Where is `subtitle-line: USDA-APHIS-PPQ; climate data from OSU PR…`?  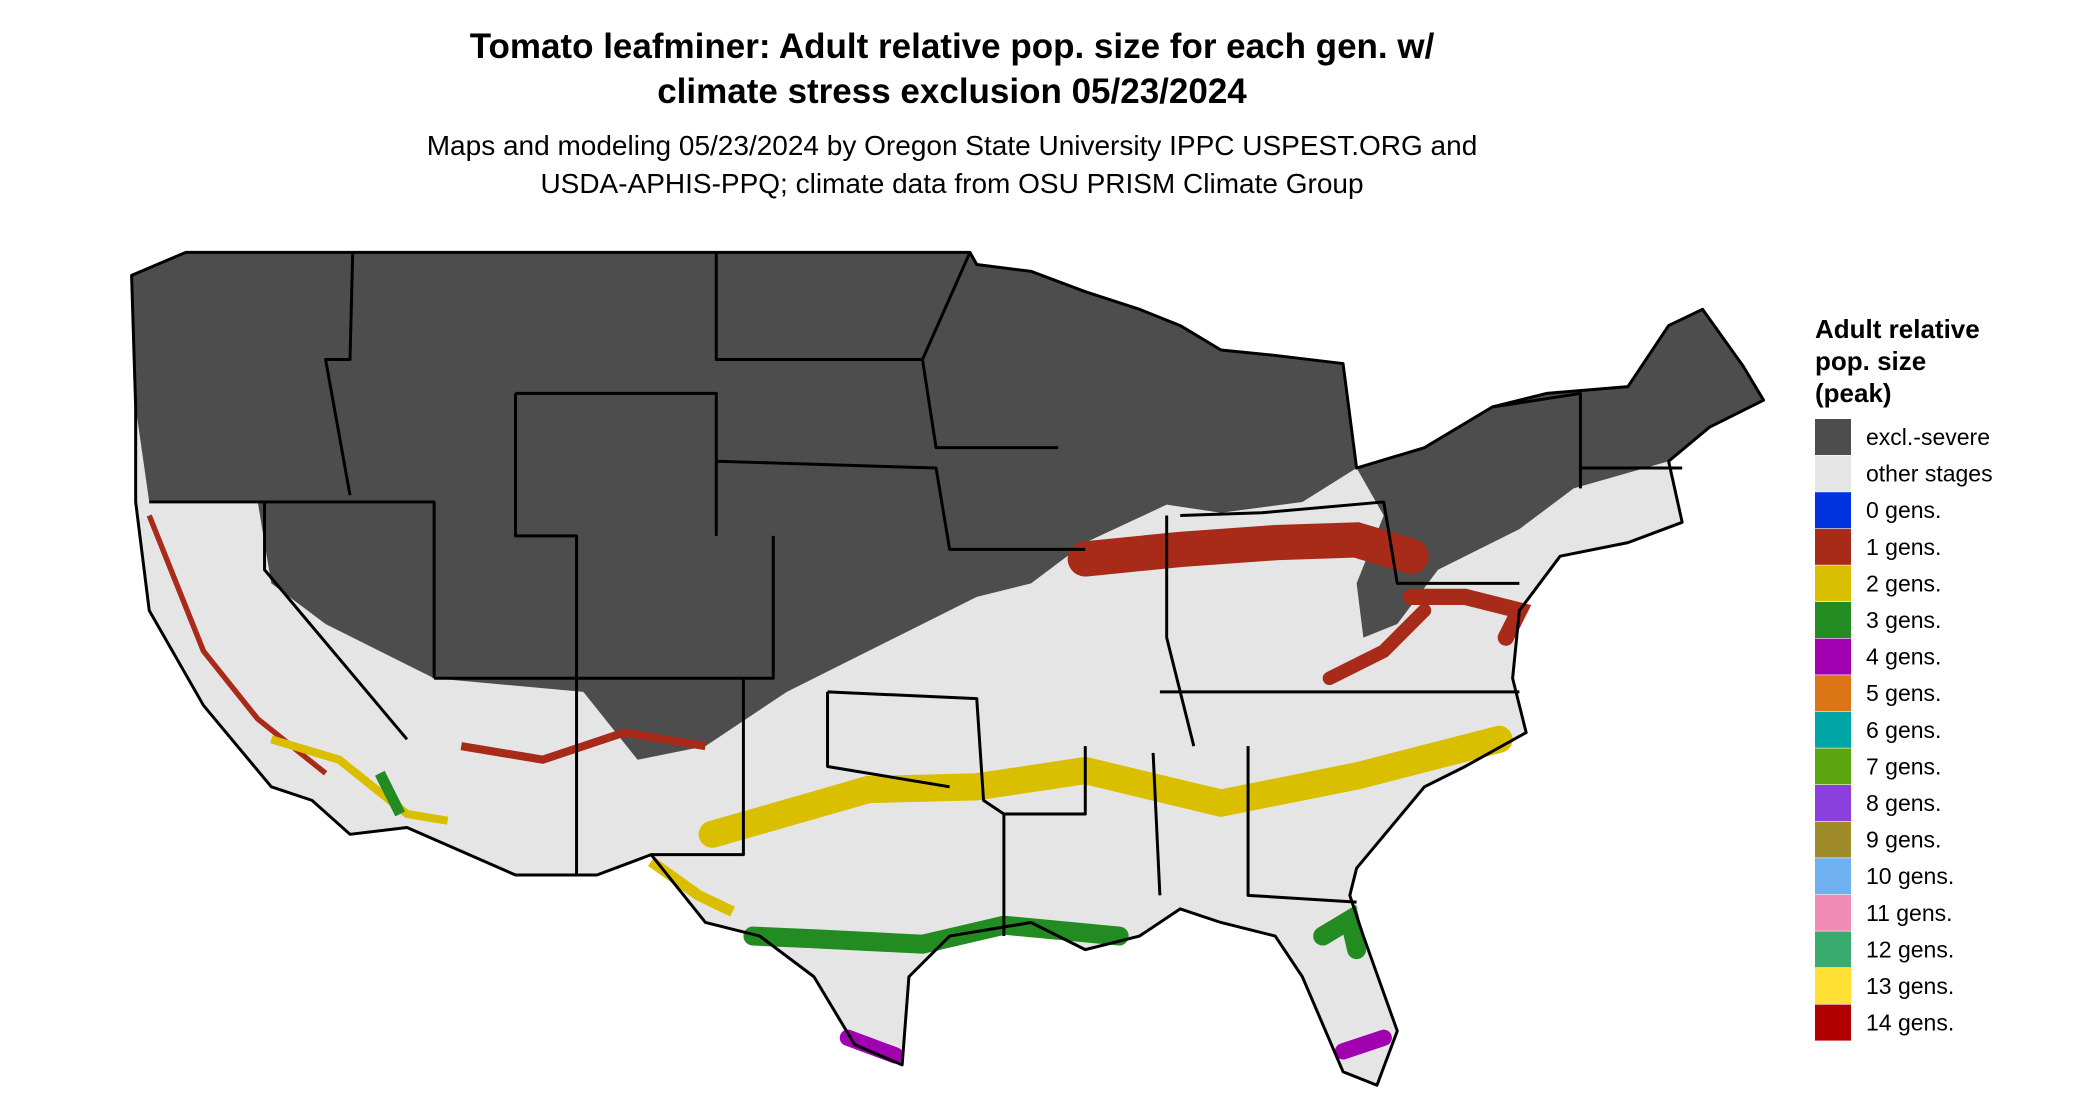 subtitle-line: USDA-APHIS-PPQ; climate data from OSU PR… is located at coordinates (951, 183).